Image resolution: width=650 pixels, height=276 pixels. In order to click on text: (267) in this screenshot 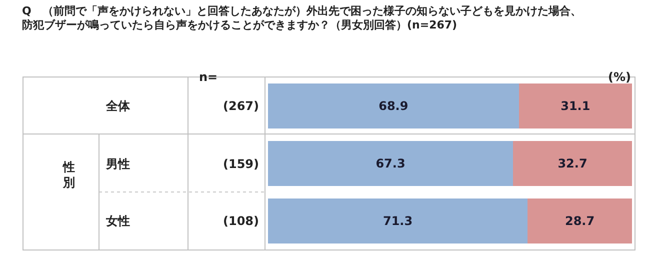, I will do `click(241, 106)`.